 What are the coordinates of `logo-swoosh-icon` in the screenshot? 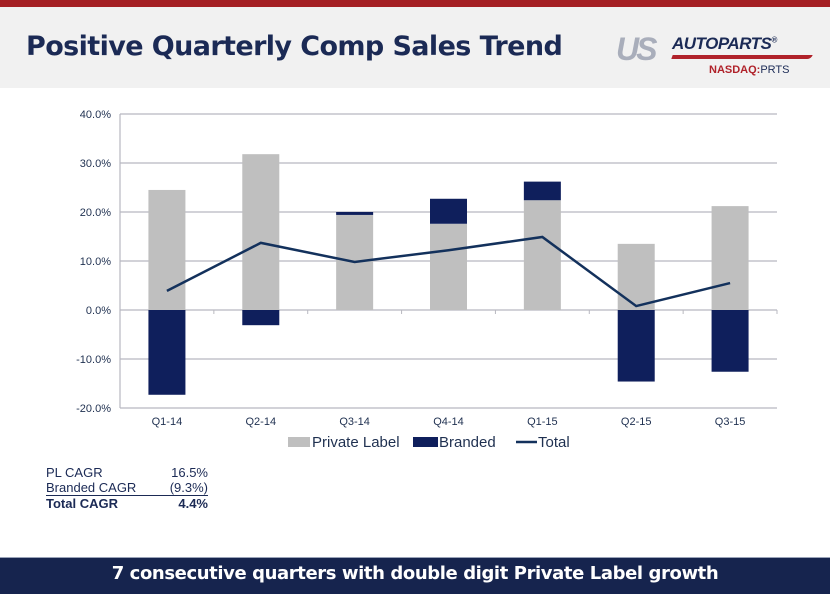 It's located at (741, 57).